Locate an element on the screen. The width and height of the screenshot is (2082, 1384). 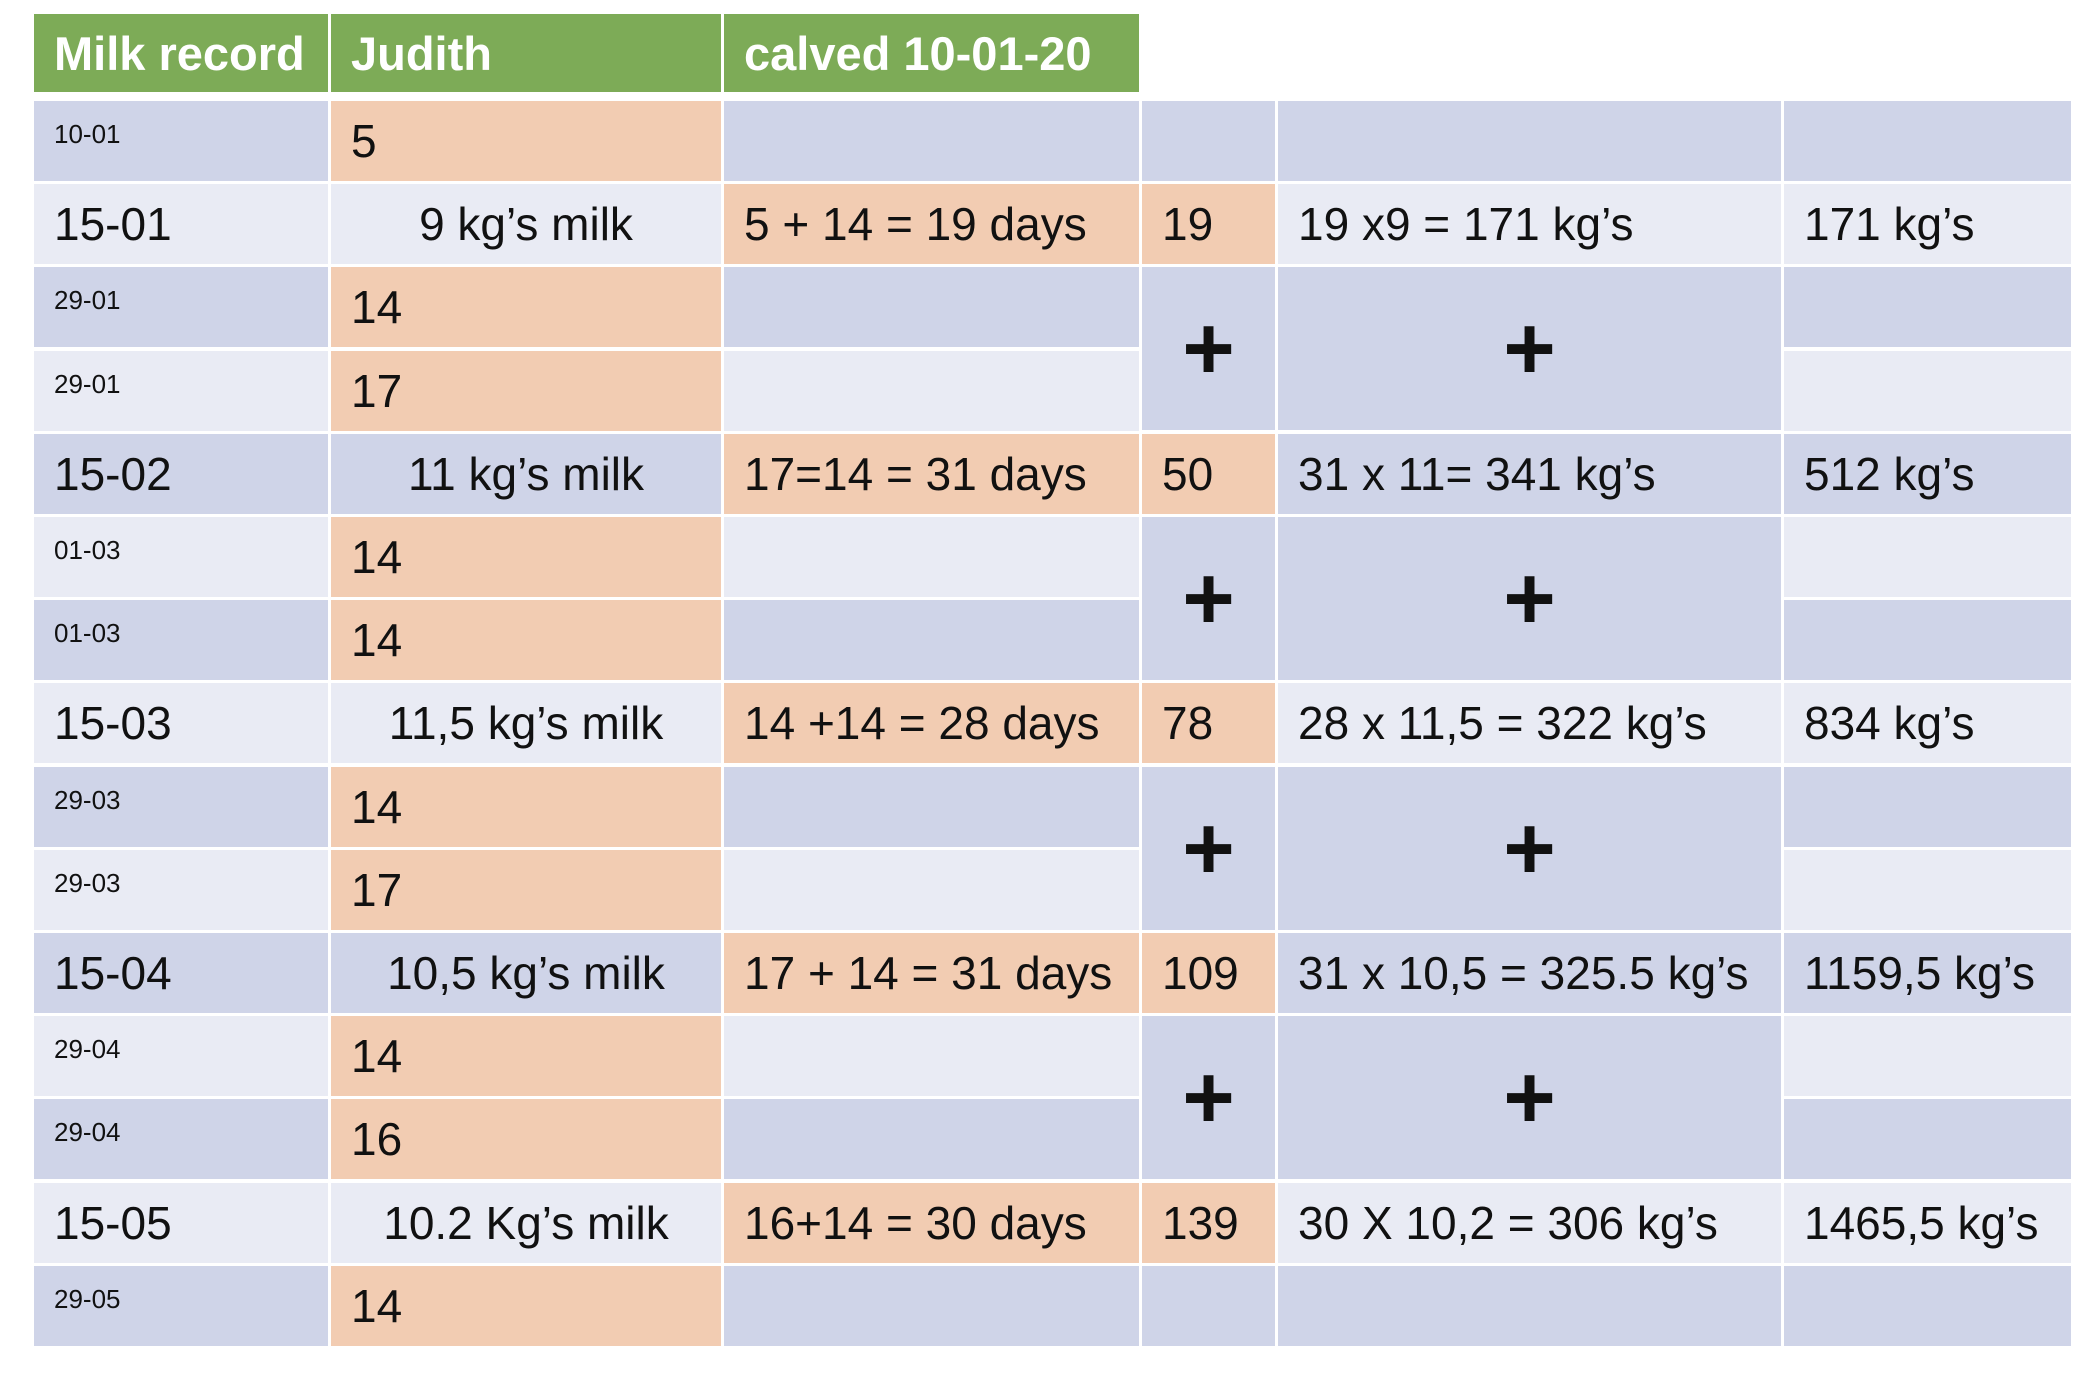
cumulative-kg-cell: 171 kg’s is located at coordinates (1927, 224).